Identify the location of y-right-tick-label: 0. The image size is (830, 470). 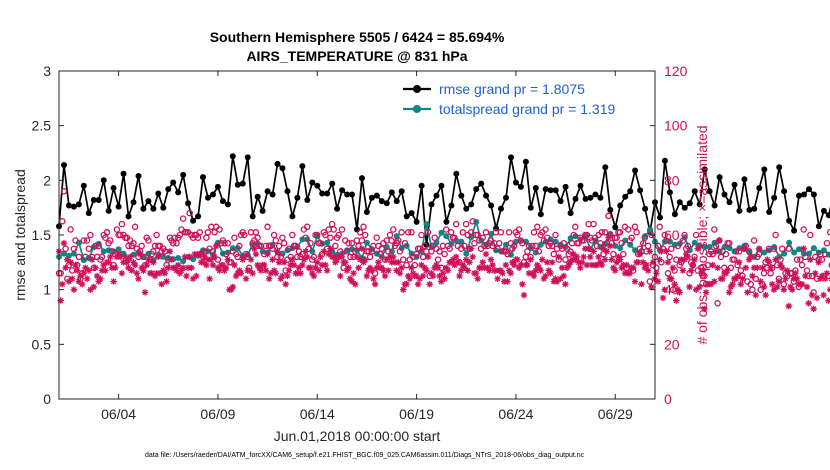
(668, 399).